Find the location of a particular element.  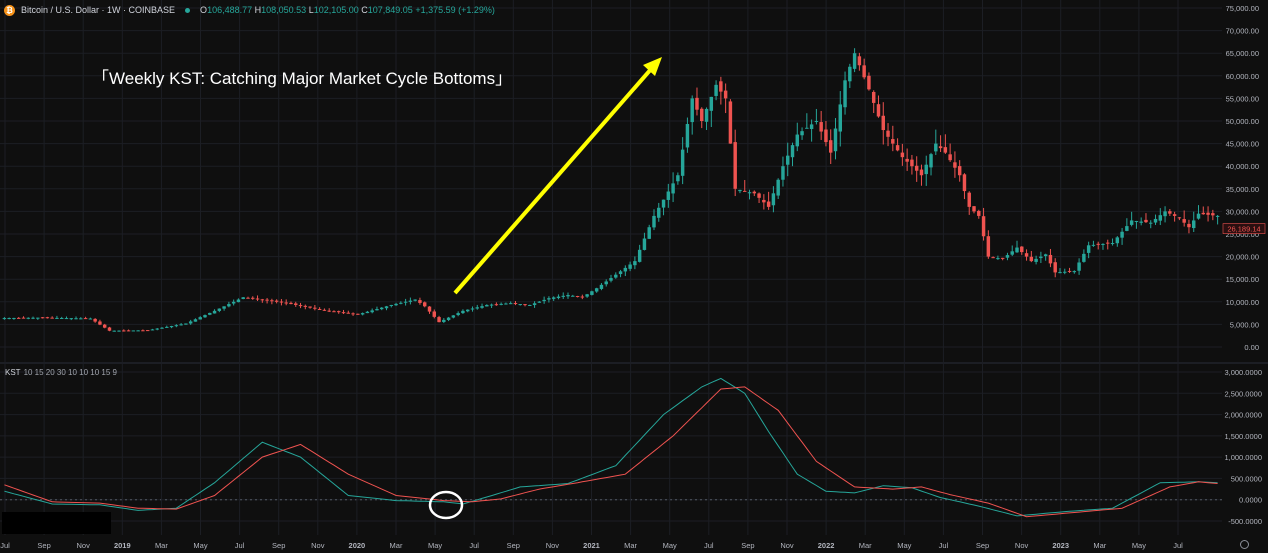

price-tick-label: 30,000.00 is located at coordinates (1242, 211).